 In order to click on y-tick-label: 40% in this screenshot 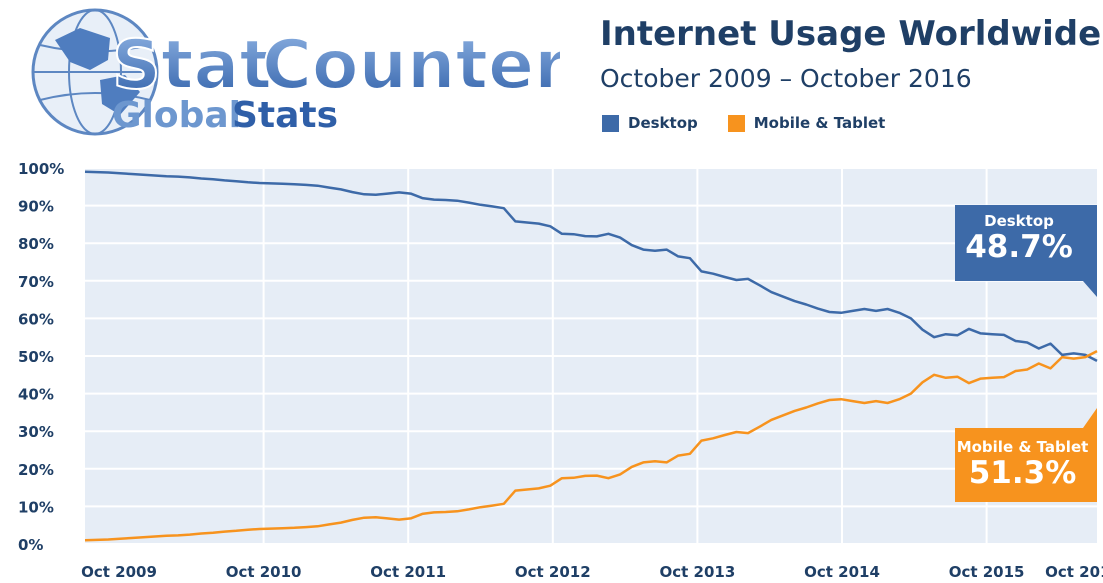, I will do `click(36, 395)`.